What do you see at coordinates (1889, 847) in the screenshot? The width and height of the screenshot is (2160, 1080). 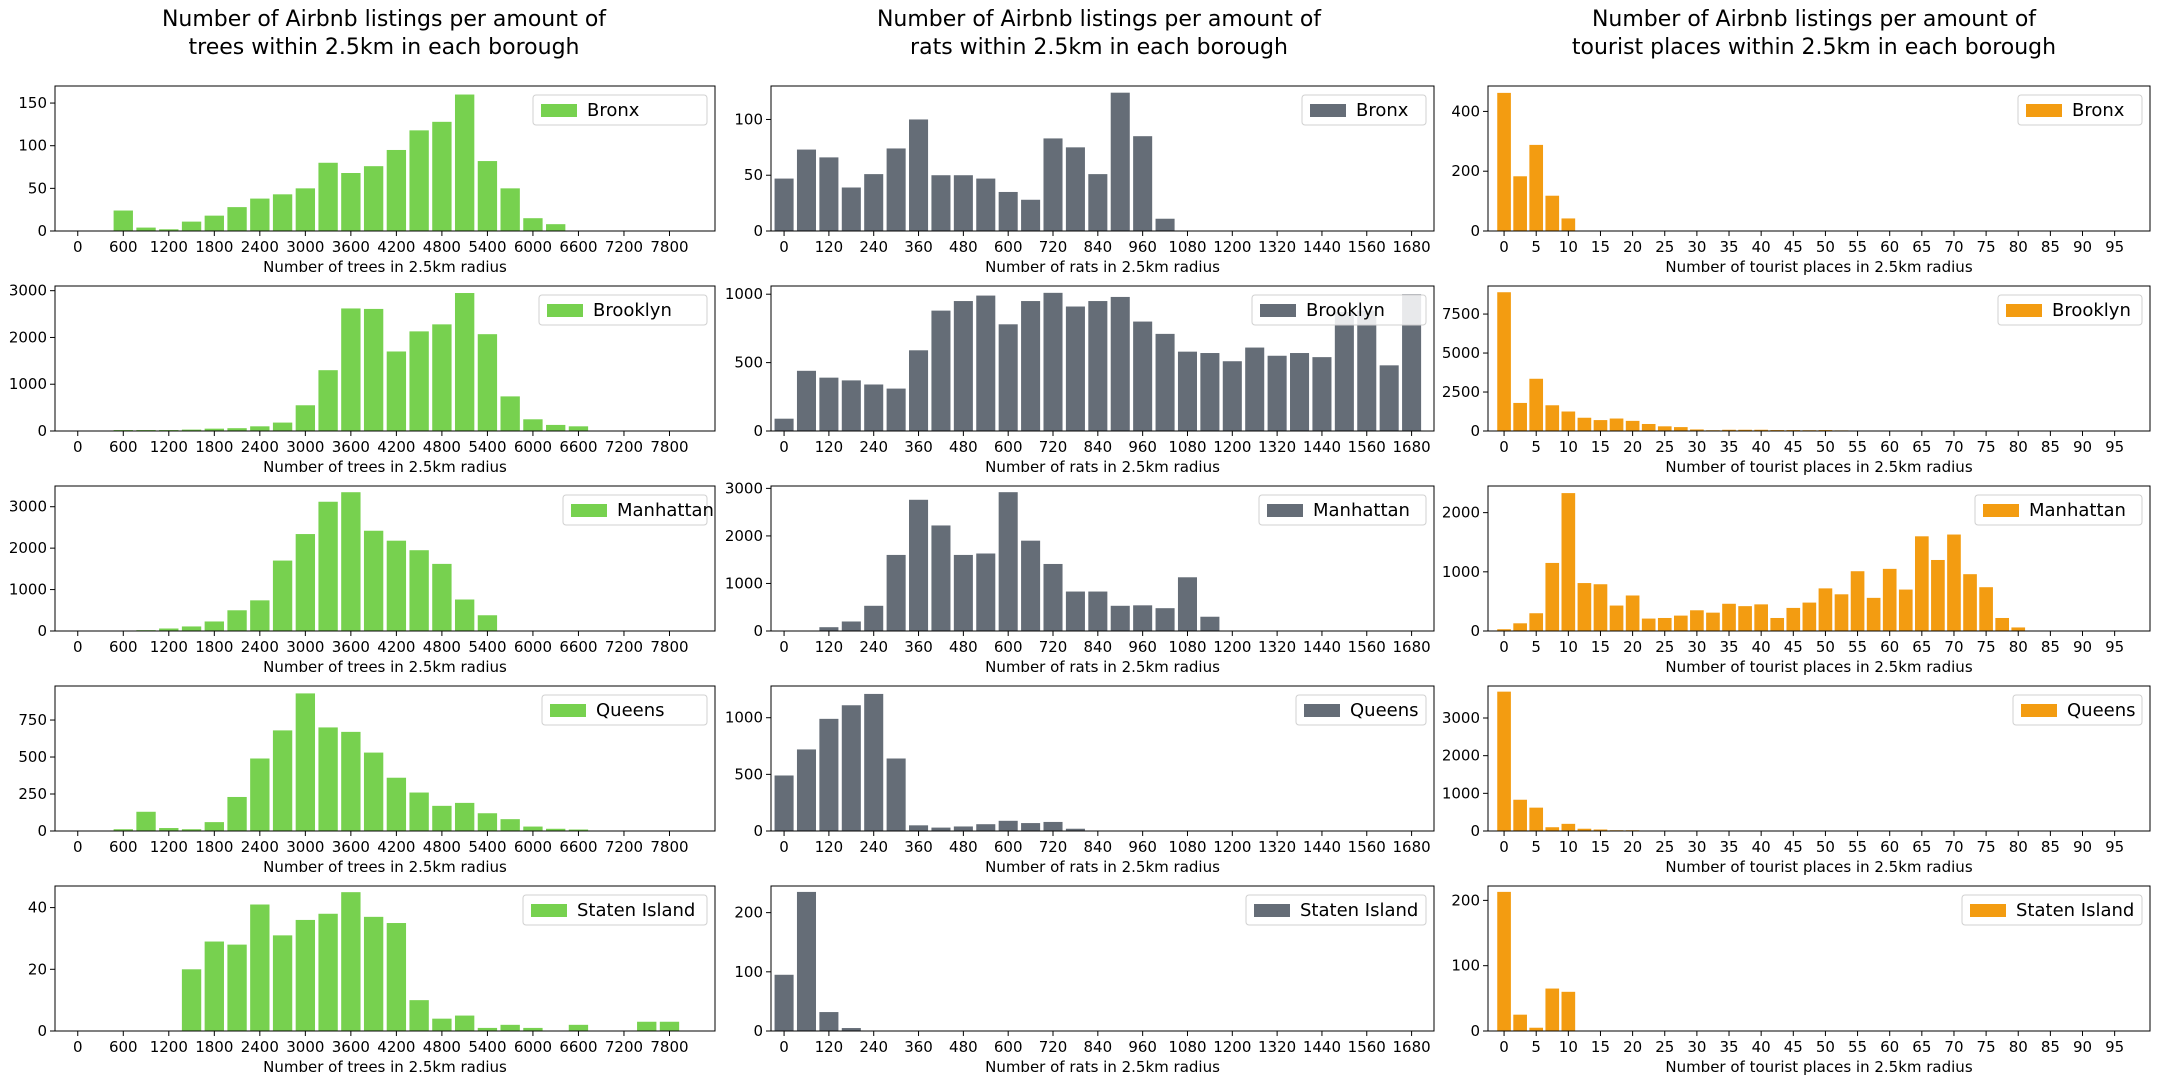 I see `x-tick-label: 60` at bounding box center [1889, 847].